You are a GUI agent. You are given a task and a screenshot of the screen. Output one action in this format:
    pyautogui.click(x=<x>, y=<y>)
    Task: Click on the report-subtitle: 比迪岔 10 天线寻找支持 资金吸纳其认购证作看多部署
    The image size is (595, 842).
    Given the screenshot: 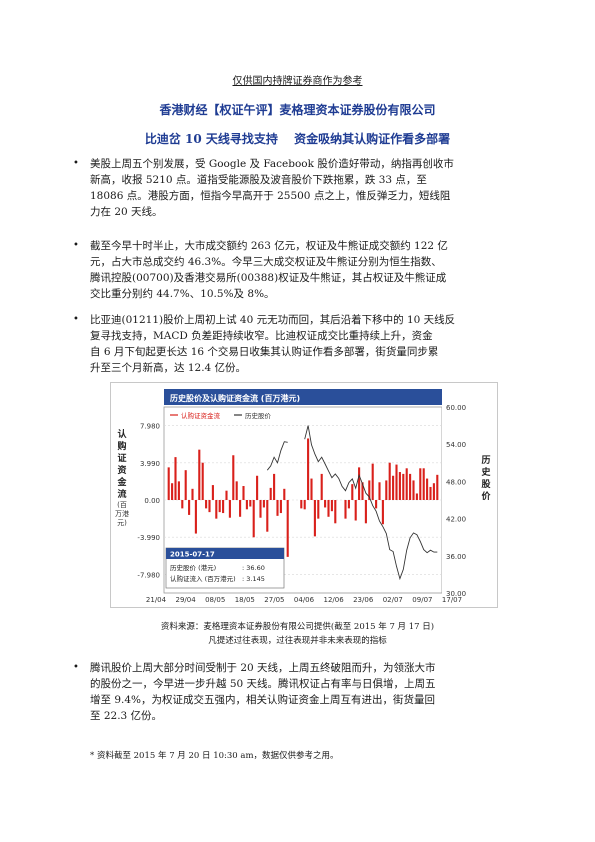 What is the action you would take?
    pyautogui.click(x=297, y=139)
    